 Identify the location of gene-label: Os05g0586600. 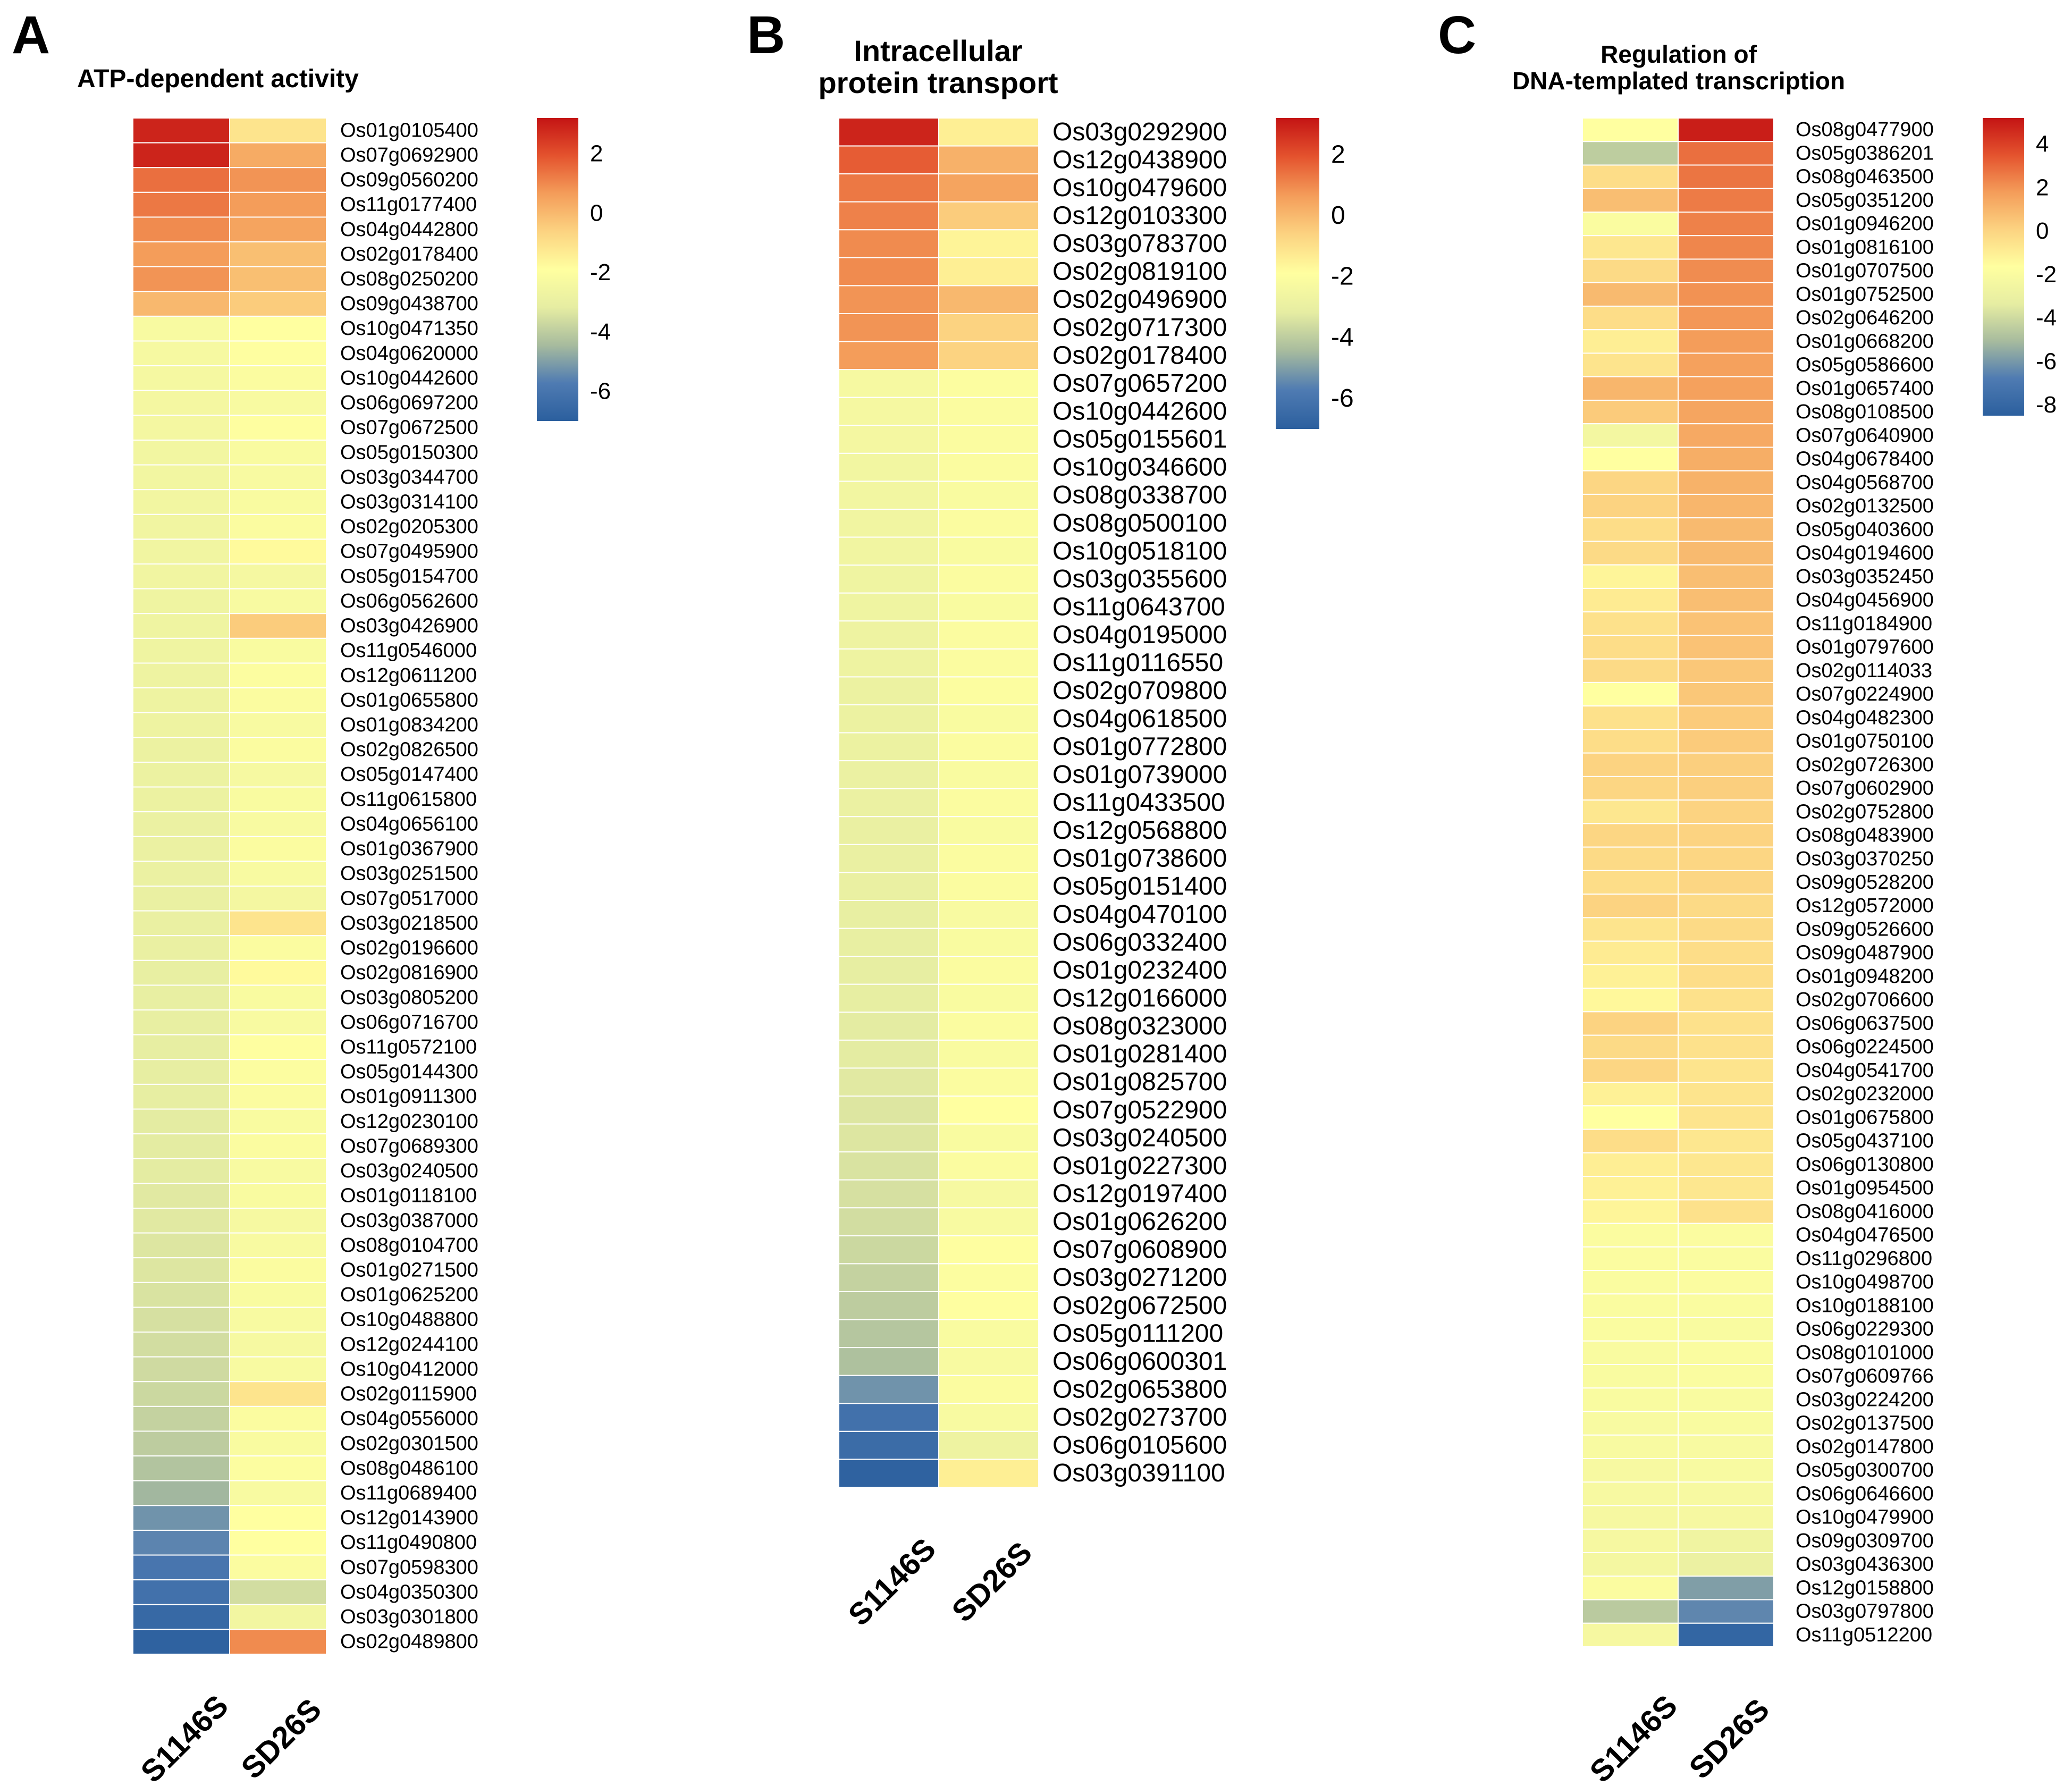
(1865, 365).